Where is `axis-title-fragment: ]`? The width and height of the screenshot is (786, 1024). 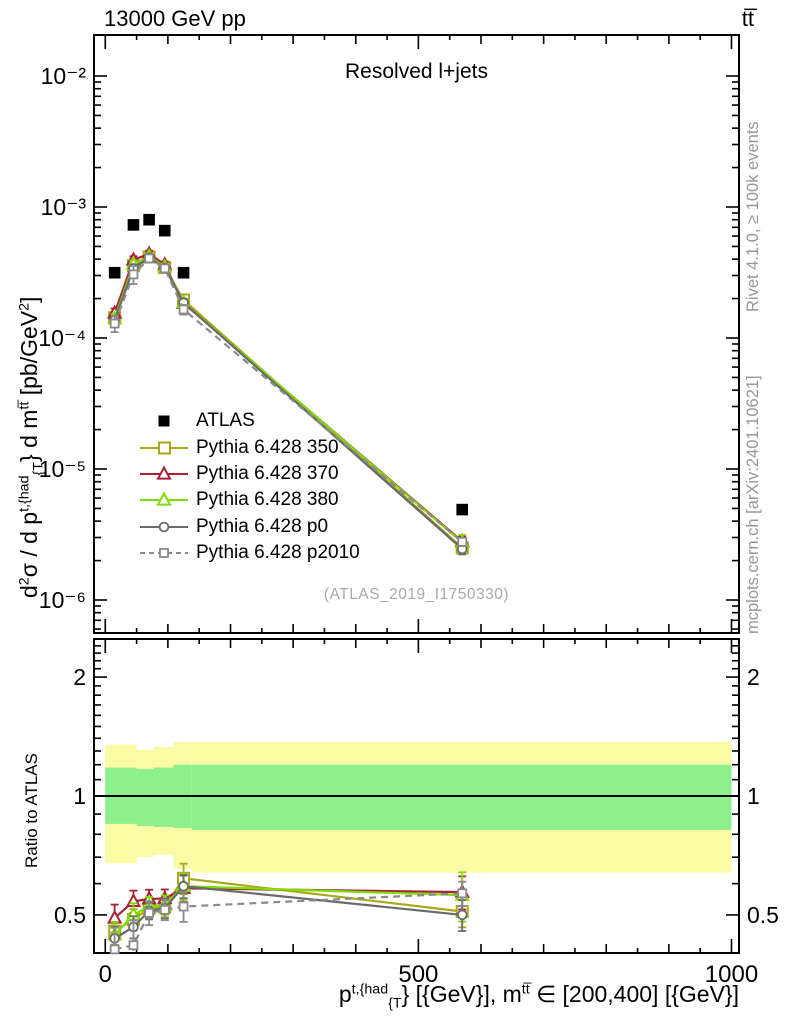 axis-title-fragment: ] is located at coordinates (29, 299).